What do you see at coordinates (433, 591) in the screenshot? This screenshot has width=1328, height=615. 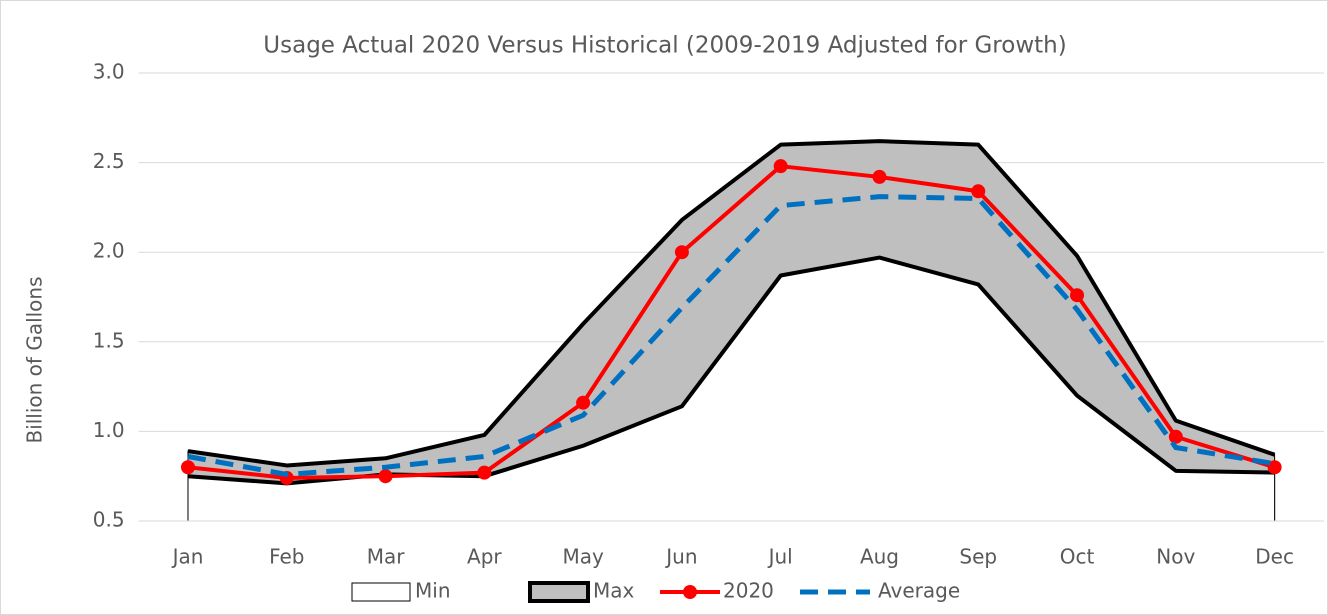 I see `legend-label: Min` at bounding box center [433, 591].